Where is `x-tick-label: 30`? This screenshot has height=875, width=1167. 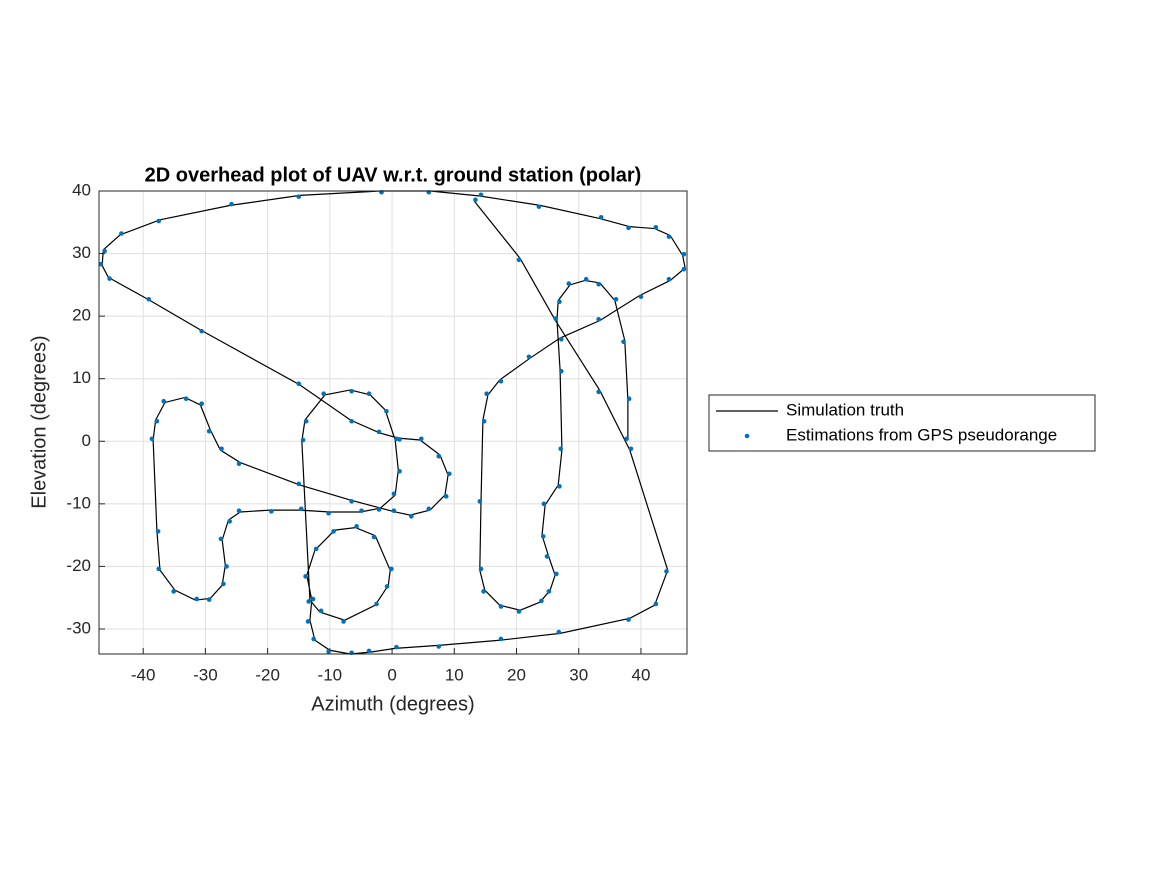 x-tick-label: 30 is located at coordinates (578, 674).